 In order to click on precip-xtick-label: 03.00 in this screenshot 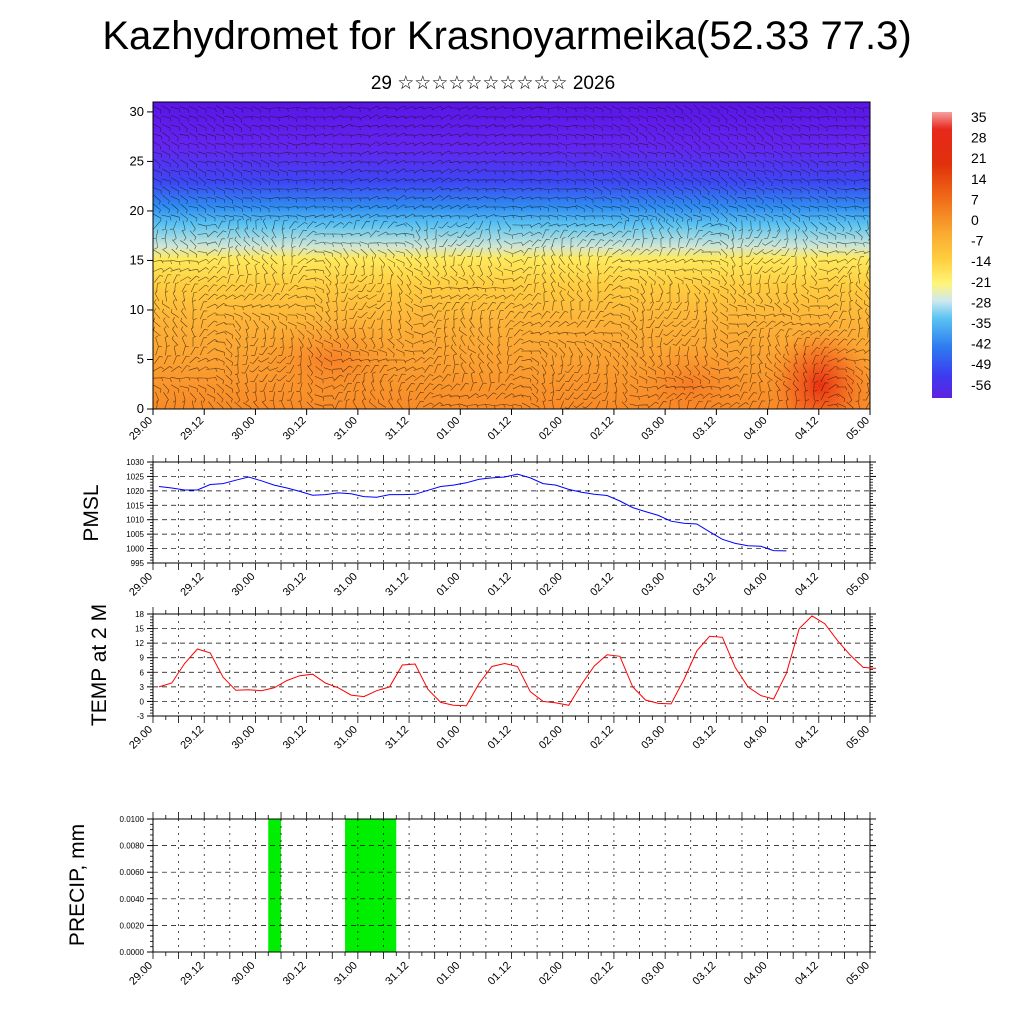, I will do `click(653, 974)`.